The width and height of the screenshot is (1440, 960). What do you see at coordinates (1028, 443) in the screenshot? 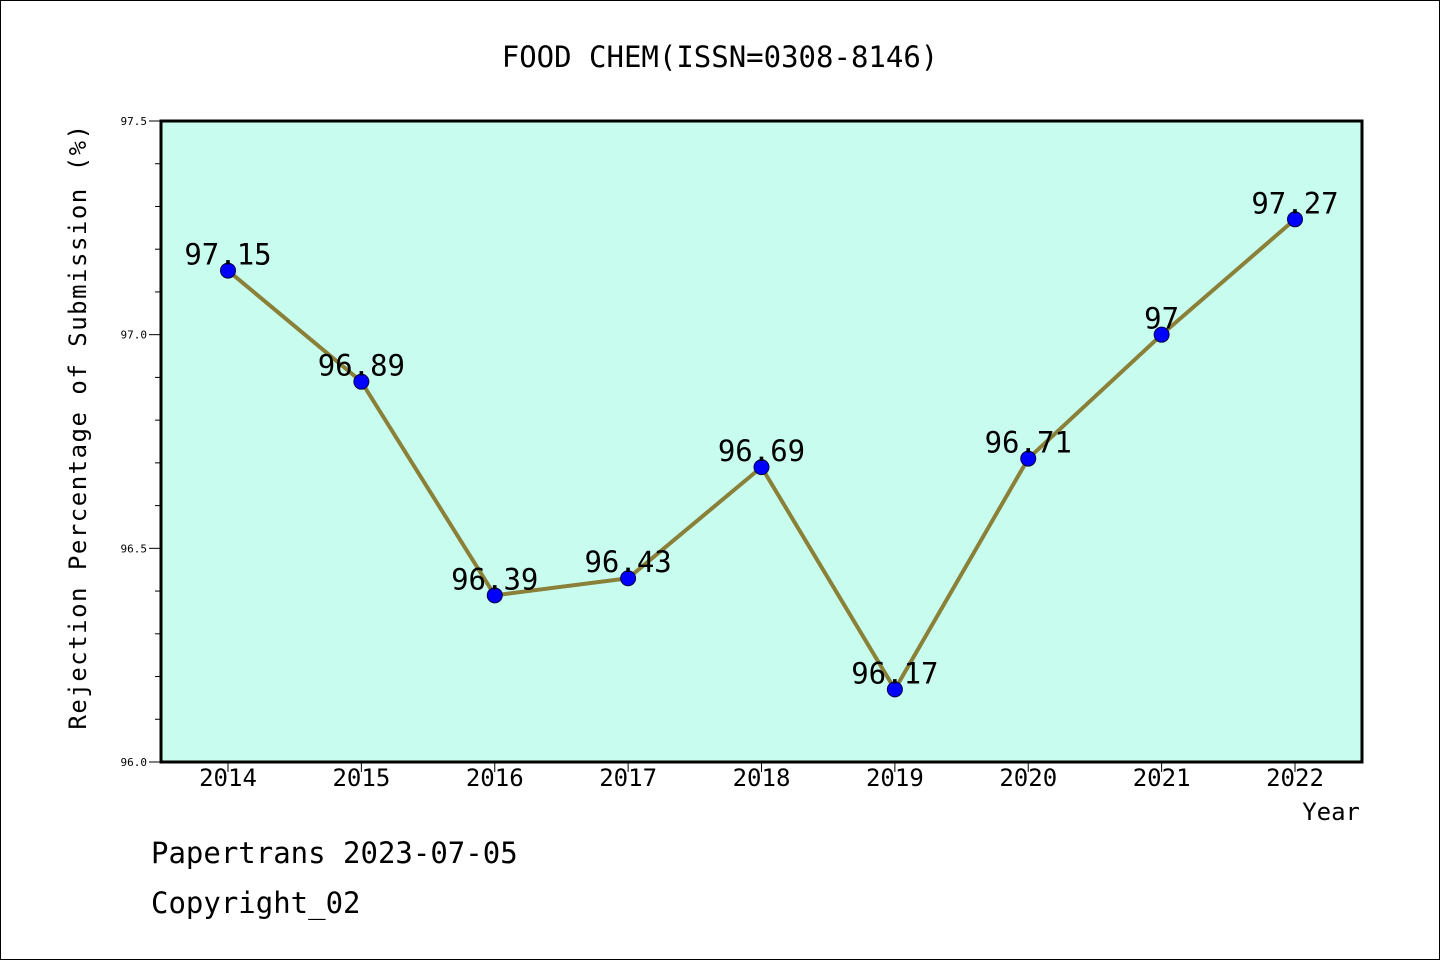
I see `data-label: 96.71` at bounding box center [1028, 443].